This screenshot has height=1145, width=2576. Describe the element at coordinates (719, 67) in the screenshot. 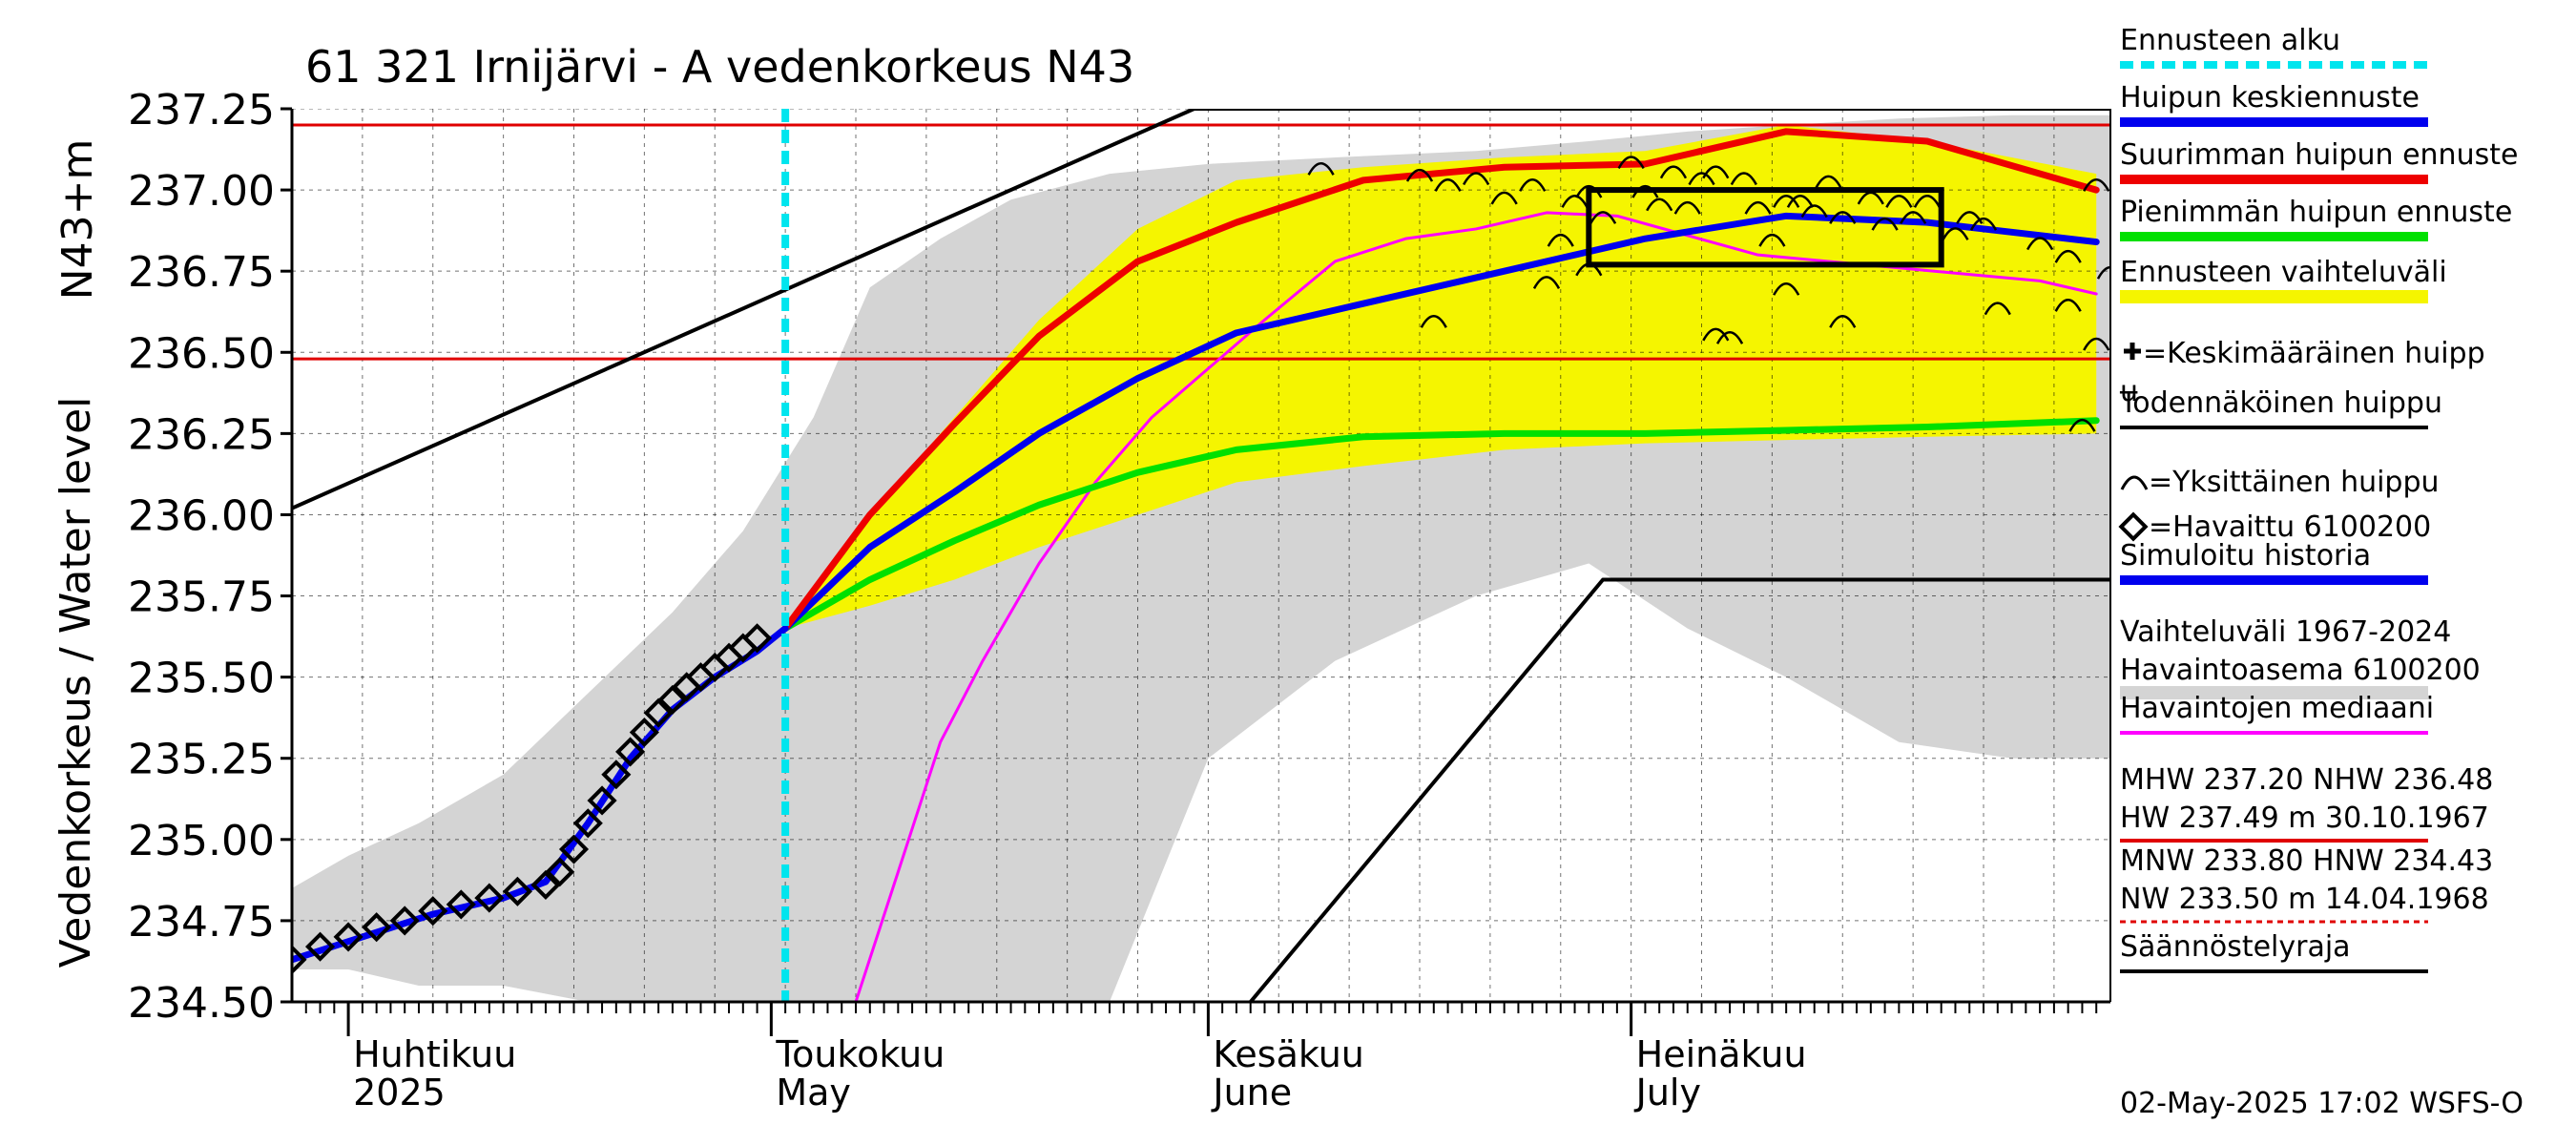

I see `chart-title: 61 321 Irnijärvi - A vedenkorkeus N43` at that location.